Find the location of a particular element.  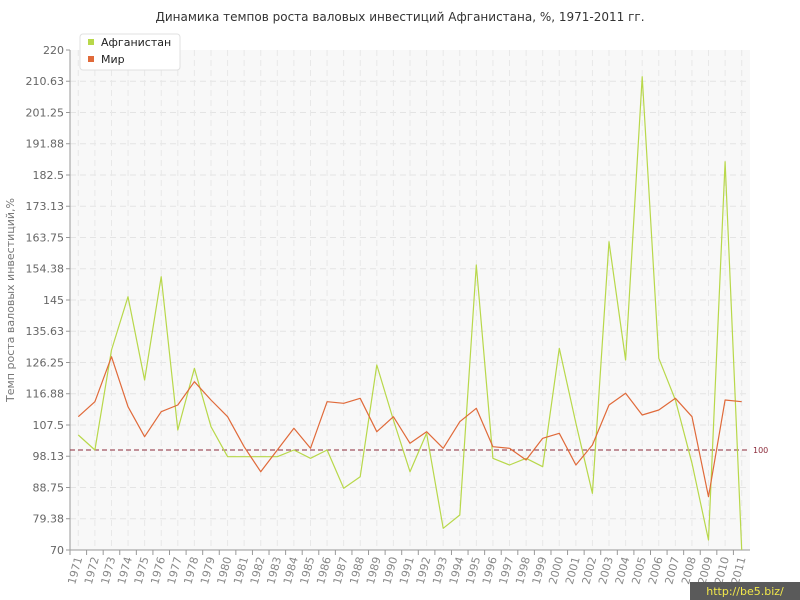

x-tick-label: 2011 is located at coordinates (739, 570).